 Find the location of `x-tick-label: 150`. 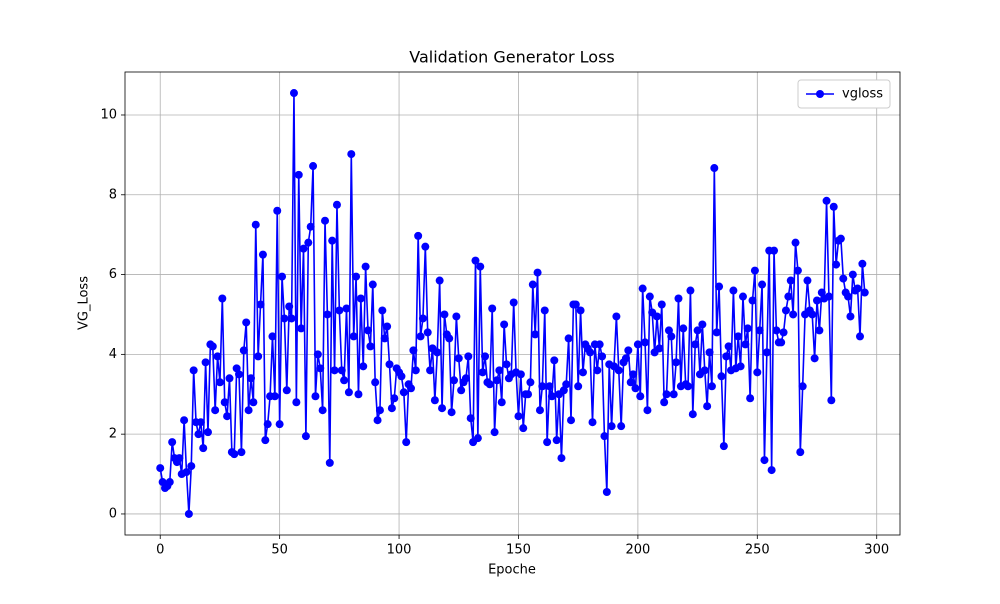

x-tick-label: 150 is located at coordinates (518, 550).